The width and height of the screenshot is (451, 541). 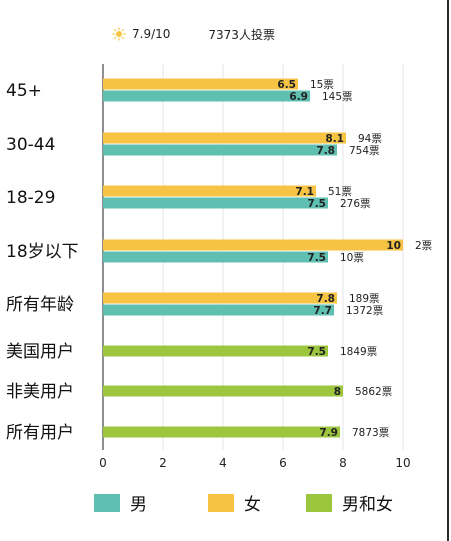 What do you see at coordinates (364, 151) in the screenshot?
I see `bar-count-label: 754票` at bounding box center [364, 151].